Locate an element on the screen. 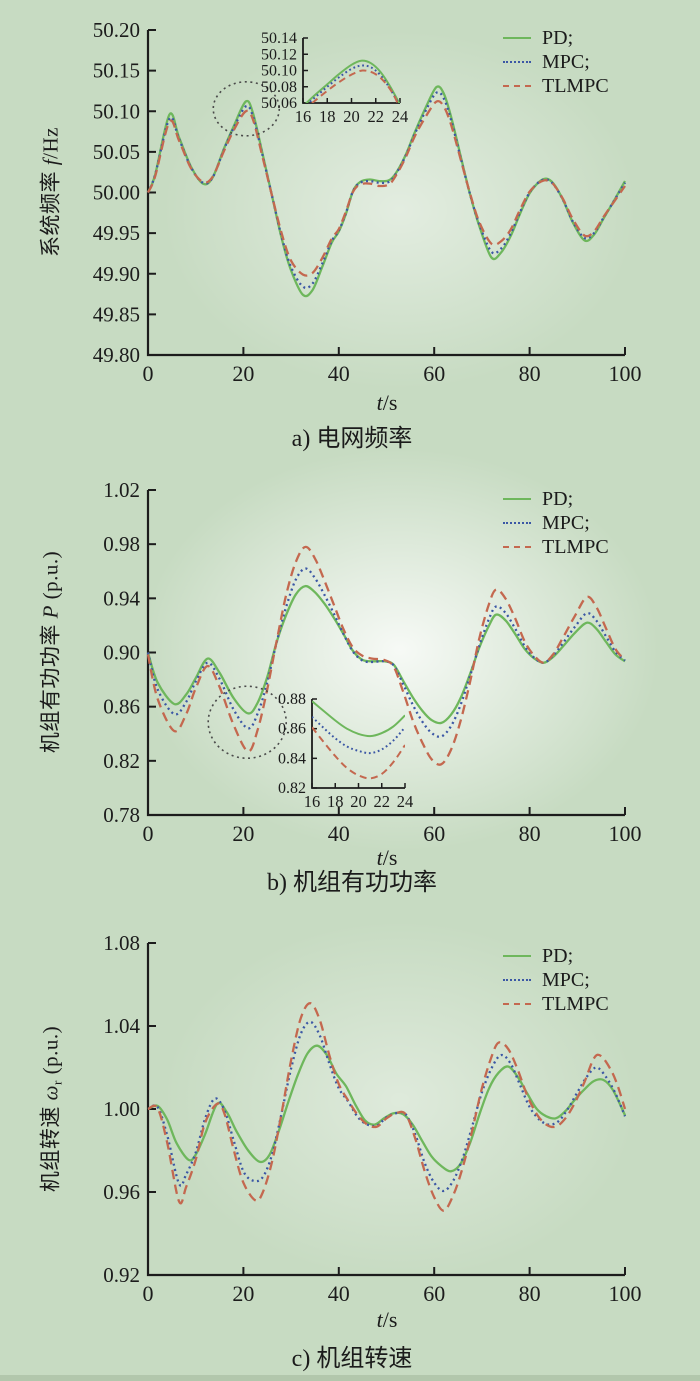  y-tick-label: 50.12 is located at coordinates (279, 54).